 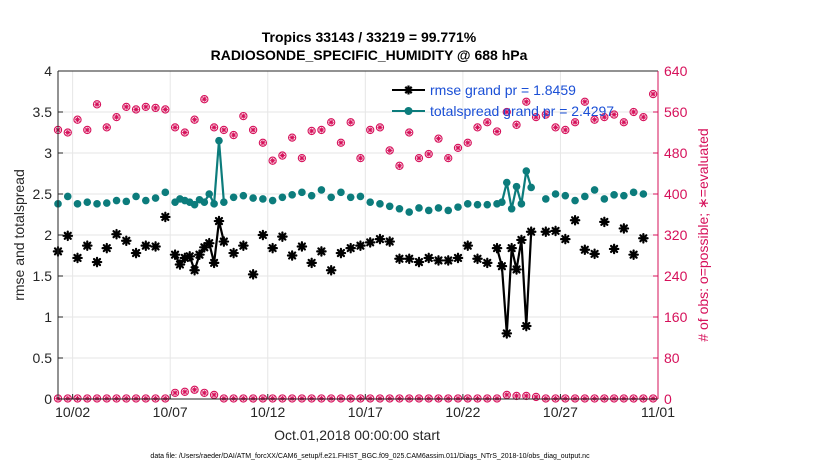 I want to click on x-tick-label: 10/17, so click(x=365, y=412).